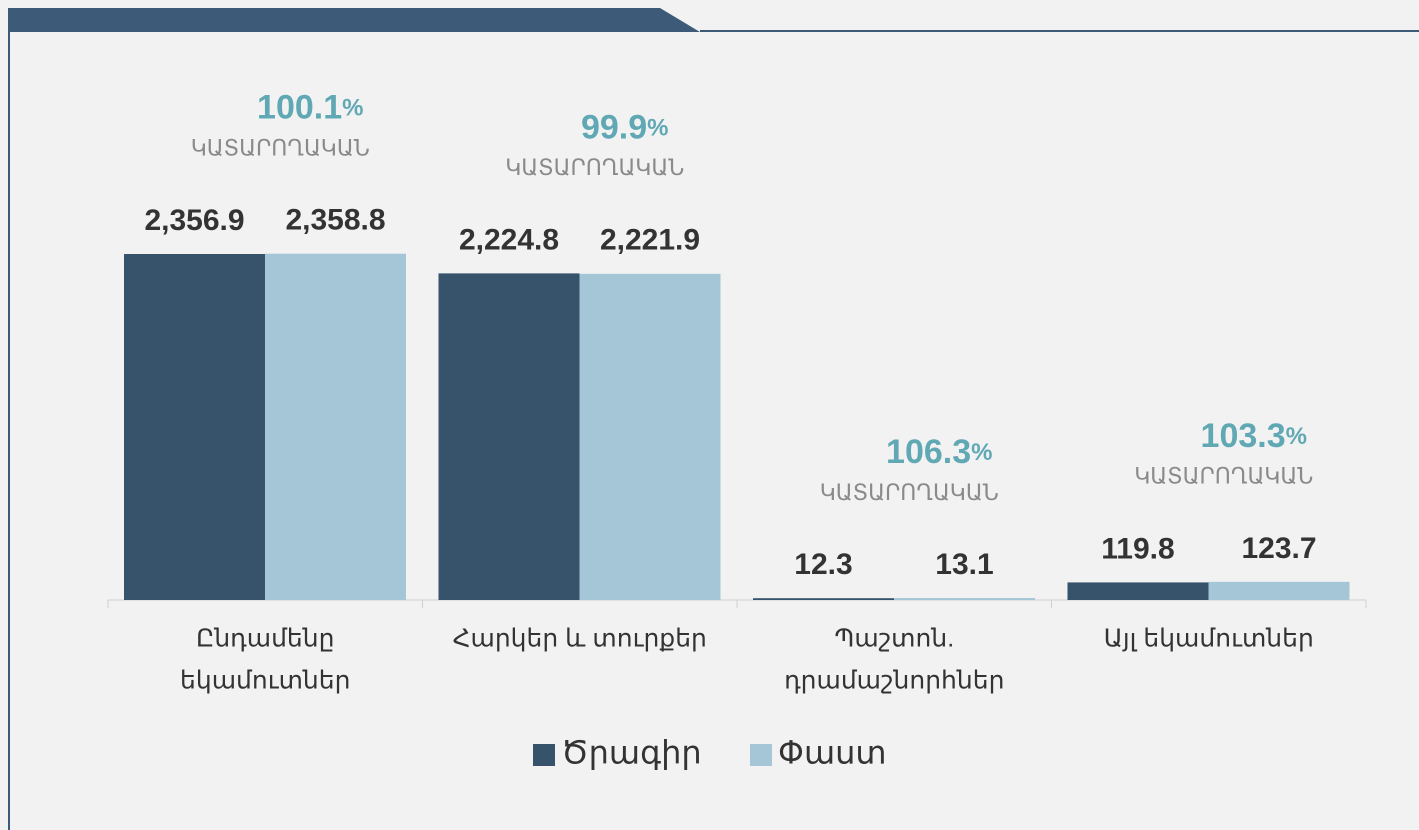 Image resolution: width=1419 pixels, height=830 pixels. What do you see at coordinates (1209, 639) in the screenshot?
I see `x-tick-label: Այլ եկամուտներ` at bounding box center [1209, 639].